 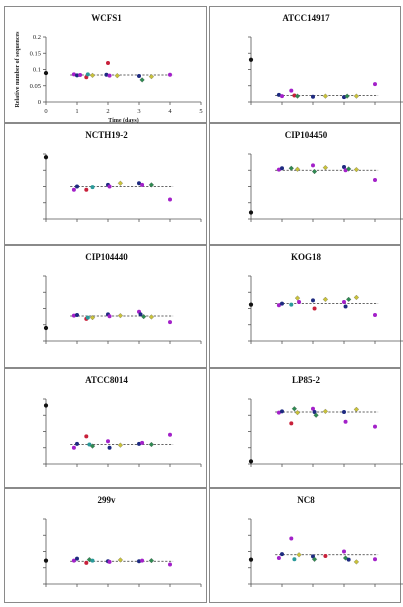 I want to click on x-tick-label: 5, so click(x=200, y=111).